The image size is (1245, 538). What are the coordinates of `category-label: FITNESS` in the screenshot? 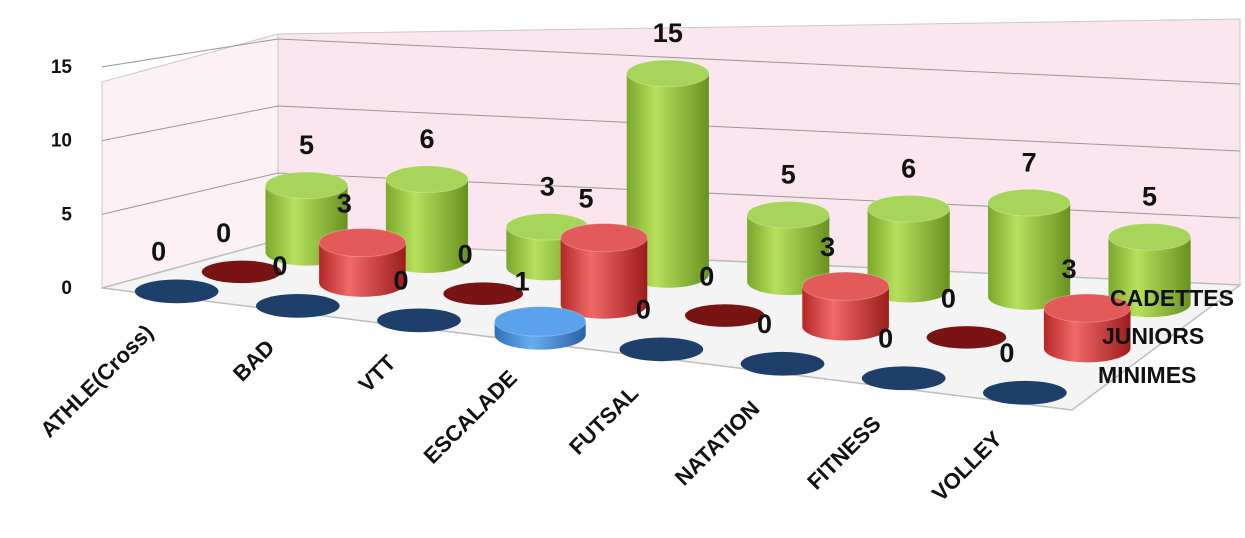 It's located at (843, 452).